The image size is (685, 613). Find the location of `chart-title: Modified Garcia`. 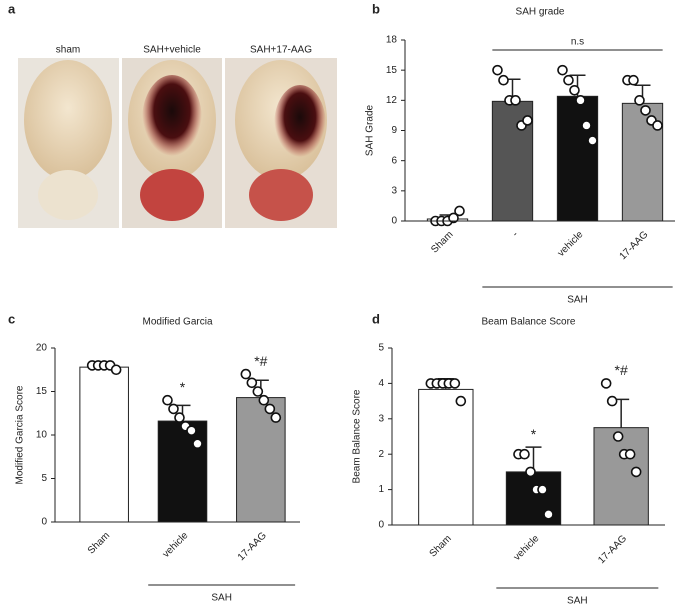

chart-title: Modified Garcia is located at coordinates (177, 322).